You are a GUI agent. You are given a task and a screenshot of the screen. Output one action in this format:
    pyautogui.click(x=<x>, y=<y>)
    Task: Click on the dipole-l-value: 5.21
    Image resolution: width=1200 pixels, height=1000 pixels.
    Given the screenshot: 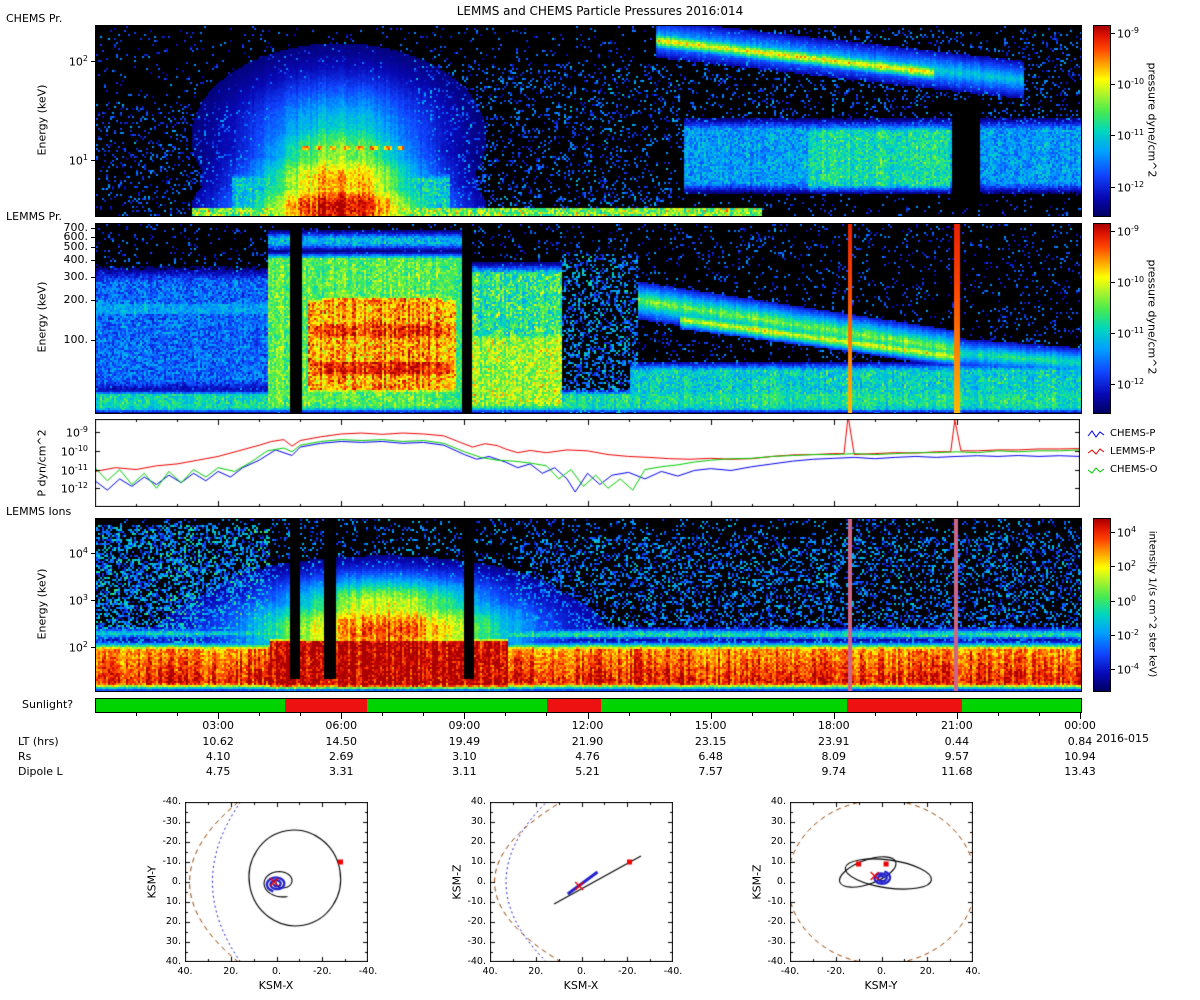 What is the action you would take?
    pyautogui.click(x=587, y=771)
    